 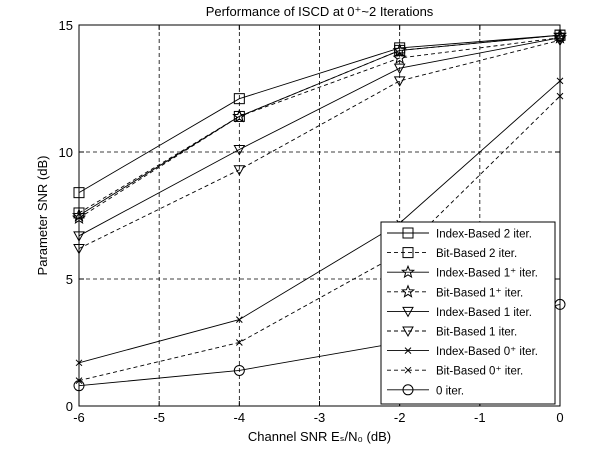 I want to click on y-axis-label: Parameter SNR (dB), so click(x=42, y=216).